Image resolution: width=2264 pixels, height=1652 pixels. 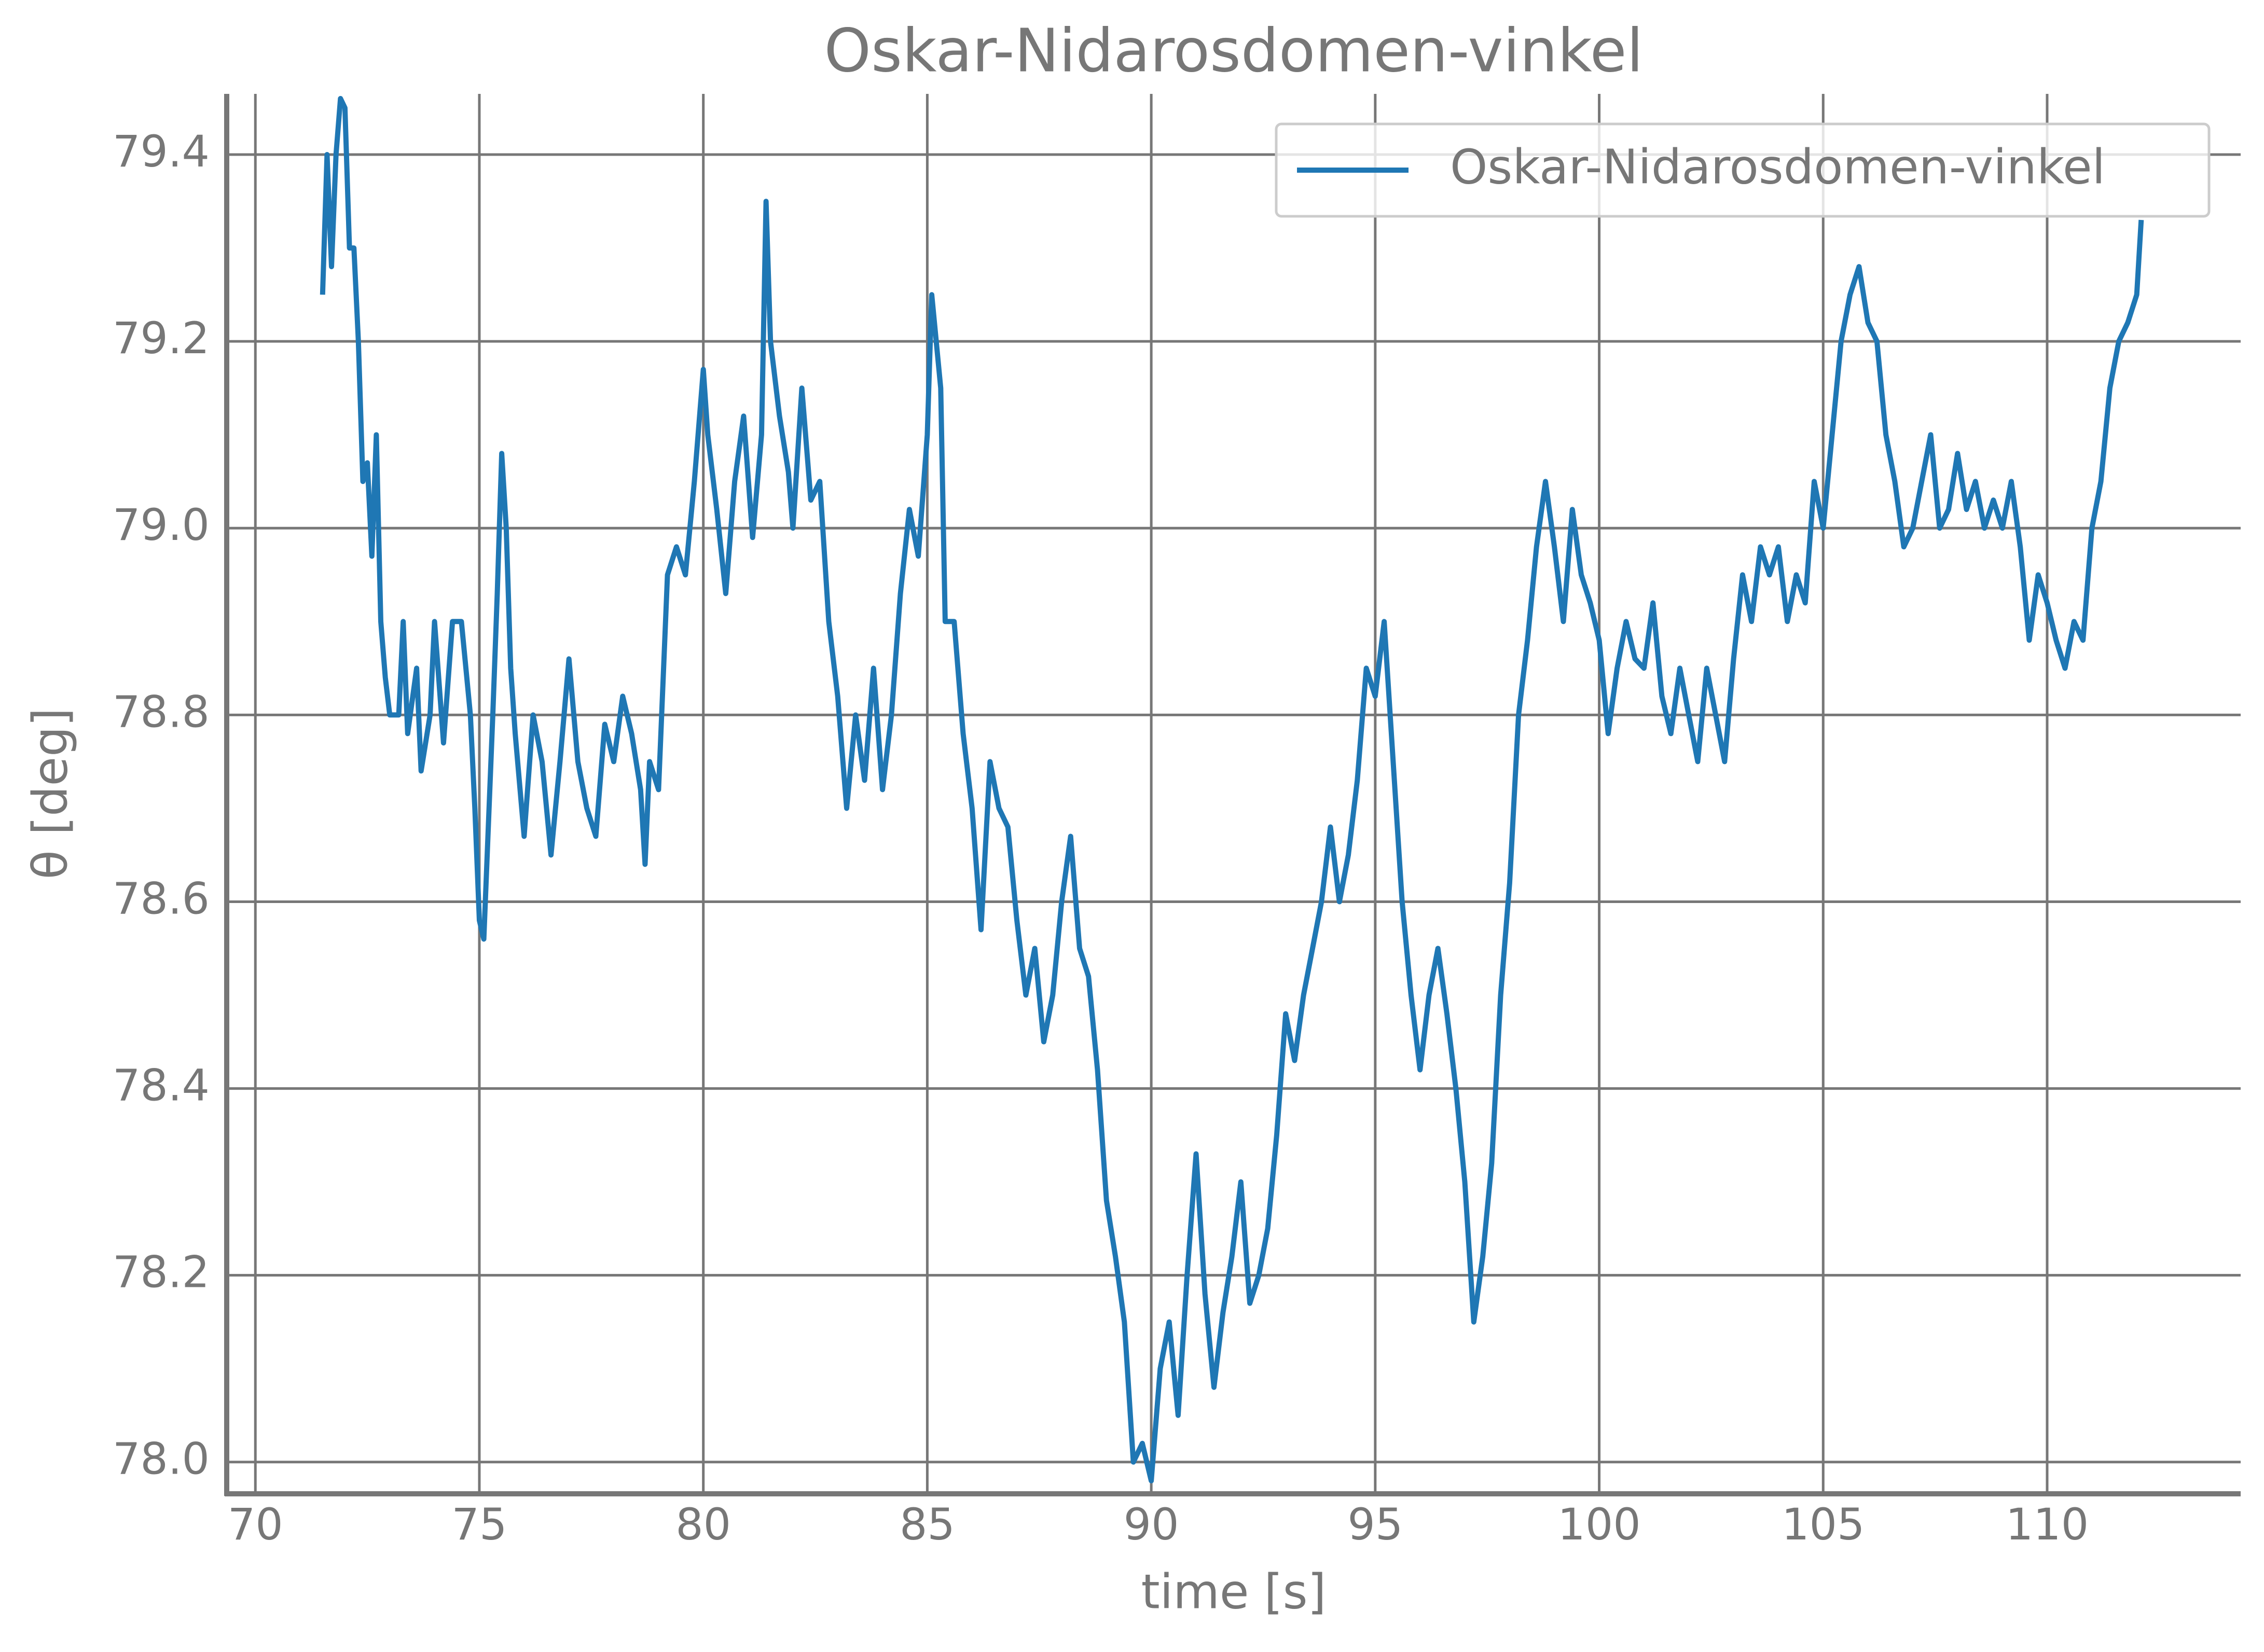 I want to click on x-tick-label: 85, so click(x=927, y=1525).